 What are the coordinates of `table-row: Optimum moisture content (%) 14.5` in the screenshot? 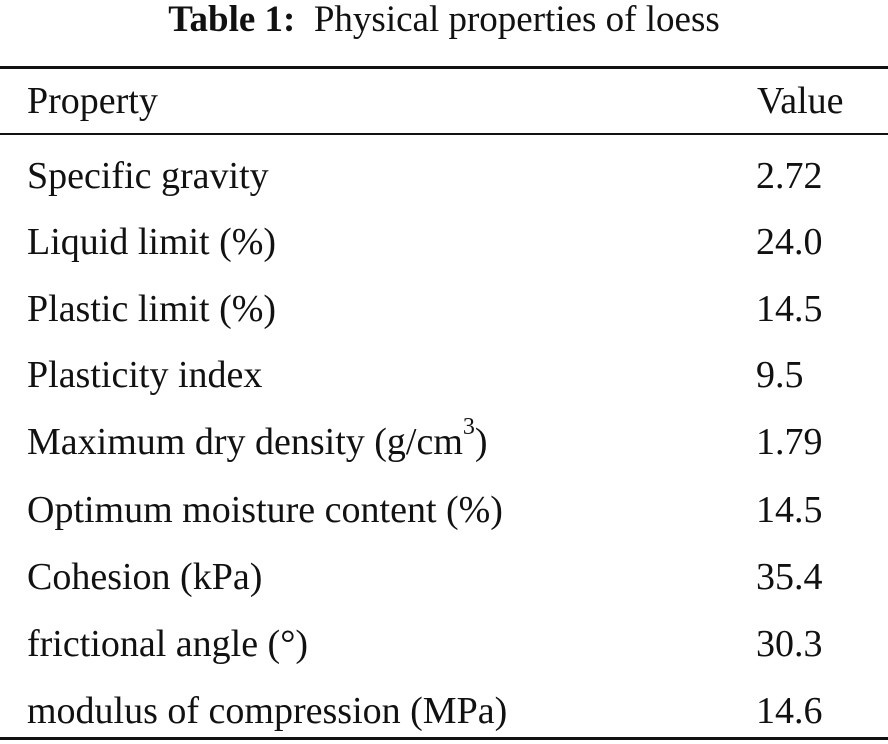 It's located at (444, 510).